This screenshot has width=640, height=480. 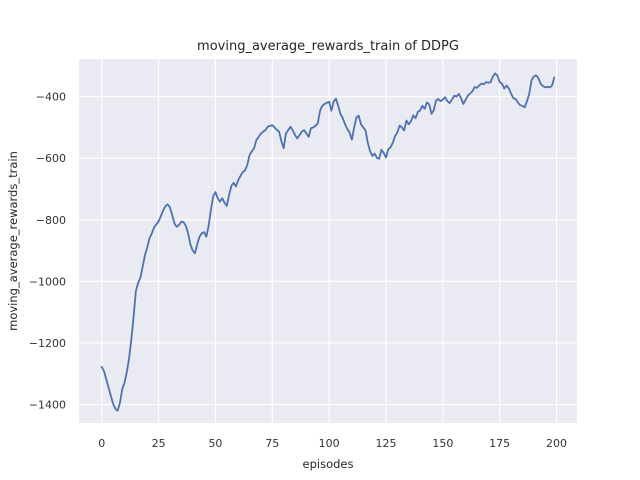 I want to click on x-tick-175: 175, so click(x=499, y=443).